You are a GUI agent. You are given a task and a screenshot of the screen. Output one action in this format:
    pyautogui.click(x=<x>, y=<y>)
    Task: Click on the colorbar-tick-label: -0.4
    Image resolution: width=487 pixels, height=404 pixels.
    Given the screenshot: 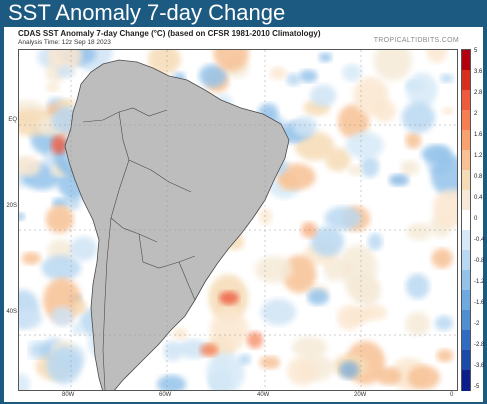 What is the action you would take?
    pyautogui.click(x=479, y=240)
    